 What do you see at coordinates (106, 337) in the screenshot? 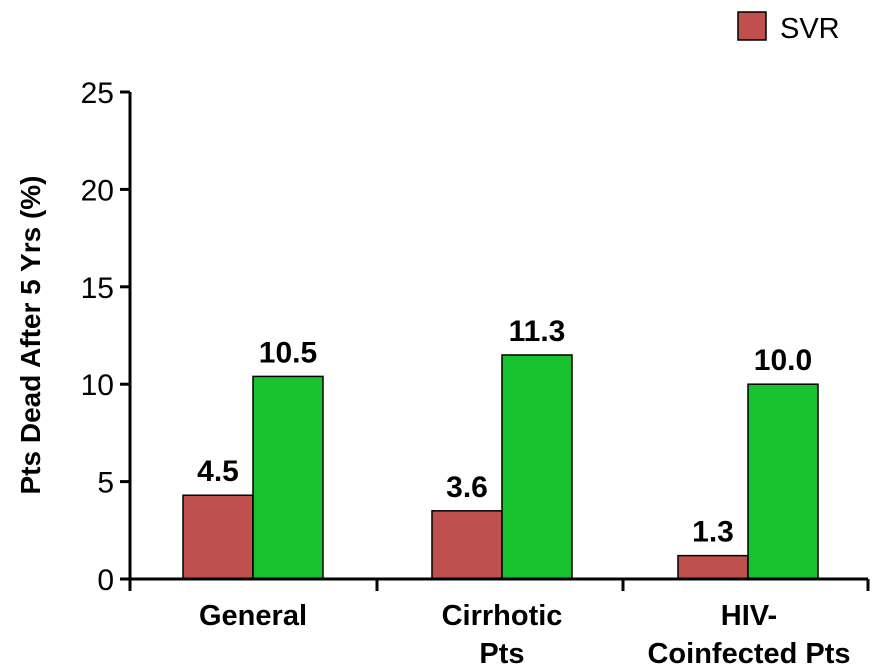
I see `y-axis: 0 5 10 15 20 25` at bounding box center [106, 337].